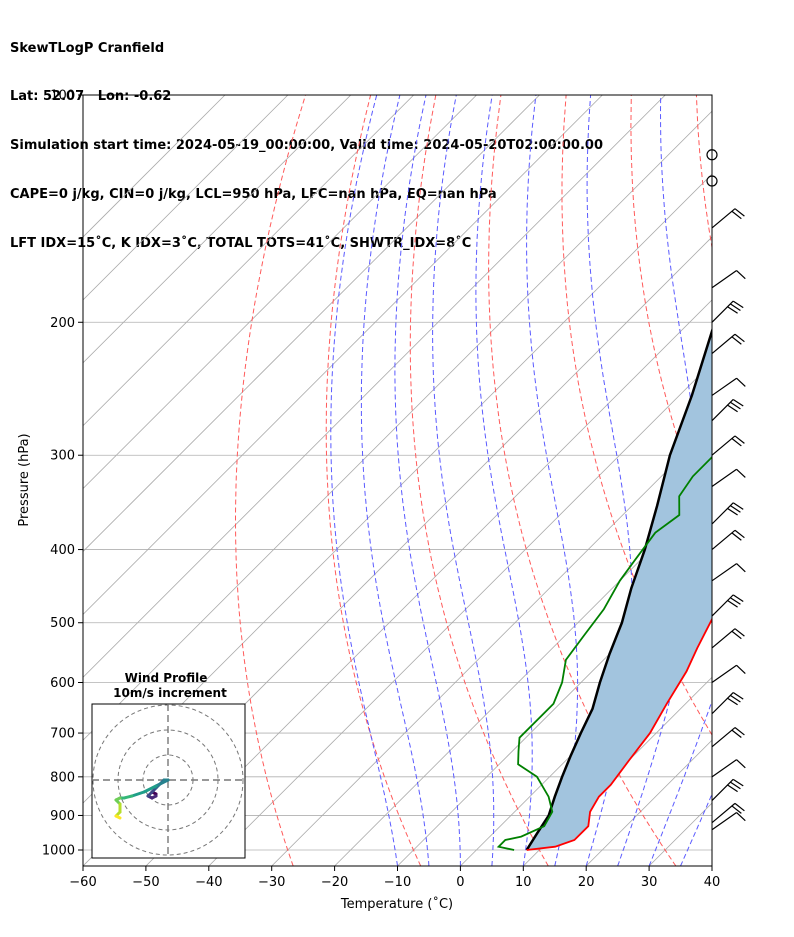 Image resolution: width=794 pixels, height=937 pixels. Describe the element at coordinates (168, 765) in the screenshot. I see `wind-profile-inset: Wind Profile 10m/s increment` at that location.